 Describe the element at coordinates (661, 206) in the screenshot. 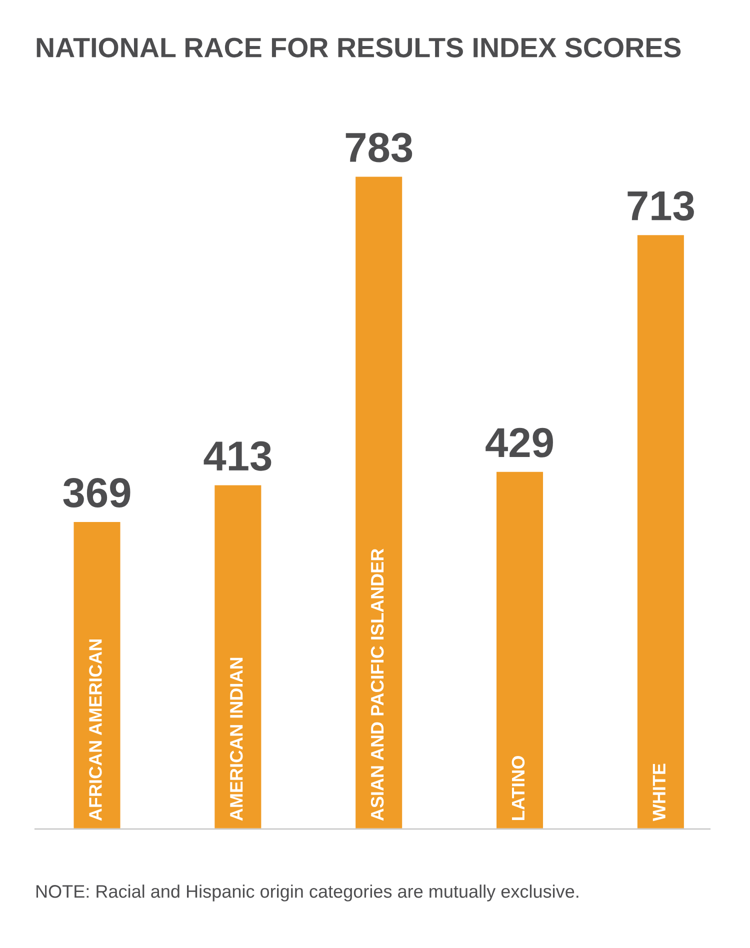

I see `data-label: 713` at that location.